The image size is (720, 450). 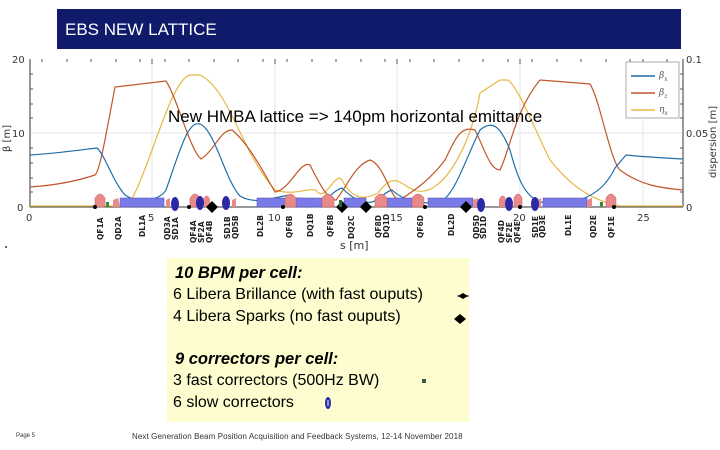 What do you see at coordinates (451, 225) in the screenshot?
I see `svg-text: DL2D` at bounding box center [451, 225].